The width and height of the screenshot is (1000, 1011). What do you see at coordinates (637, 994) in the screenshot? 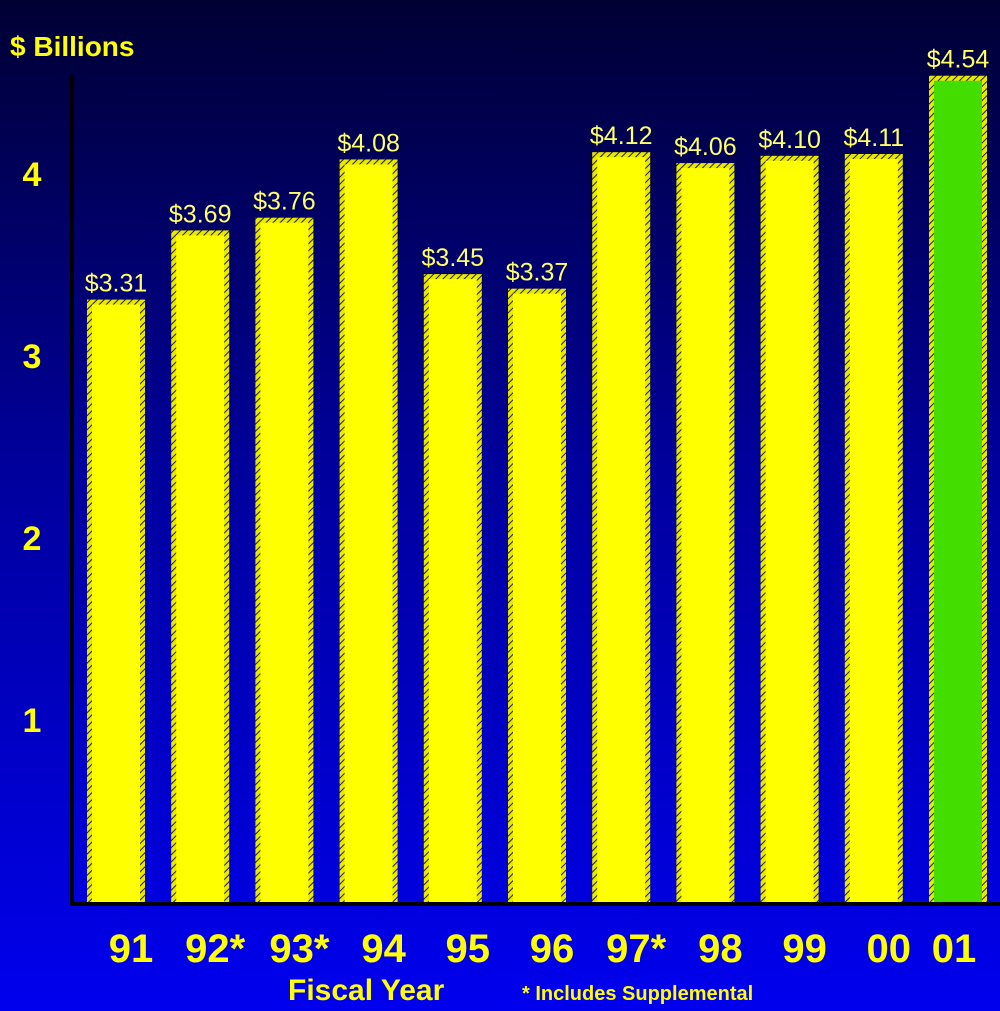
I see `footnote: * Includes Supplemental` at bounding box center [637, 994].